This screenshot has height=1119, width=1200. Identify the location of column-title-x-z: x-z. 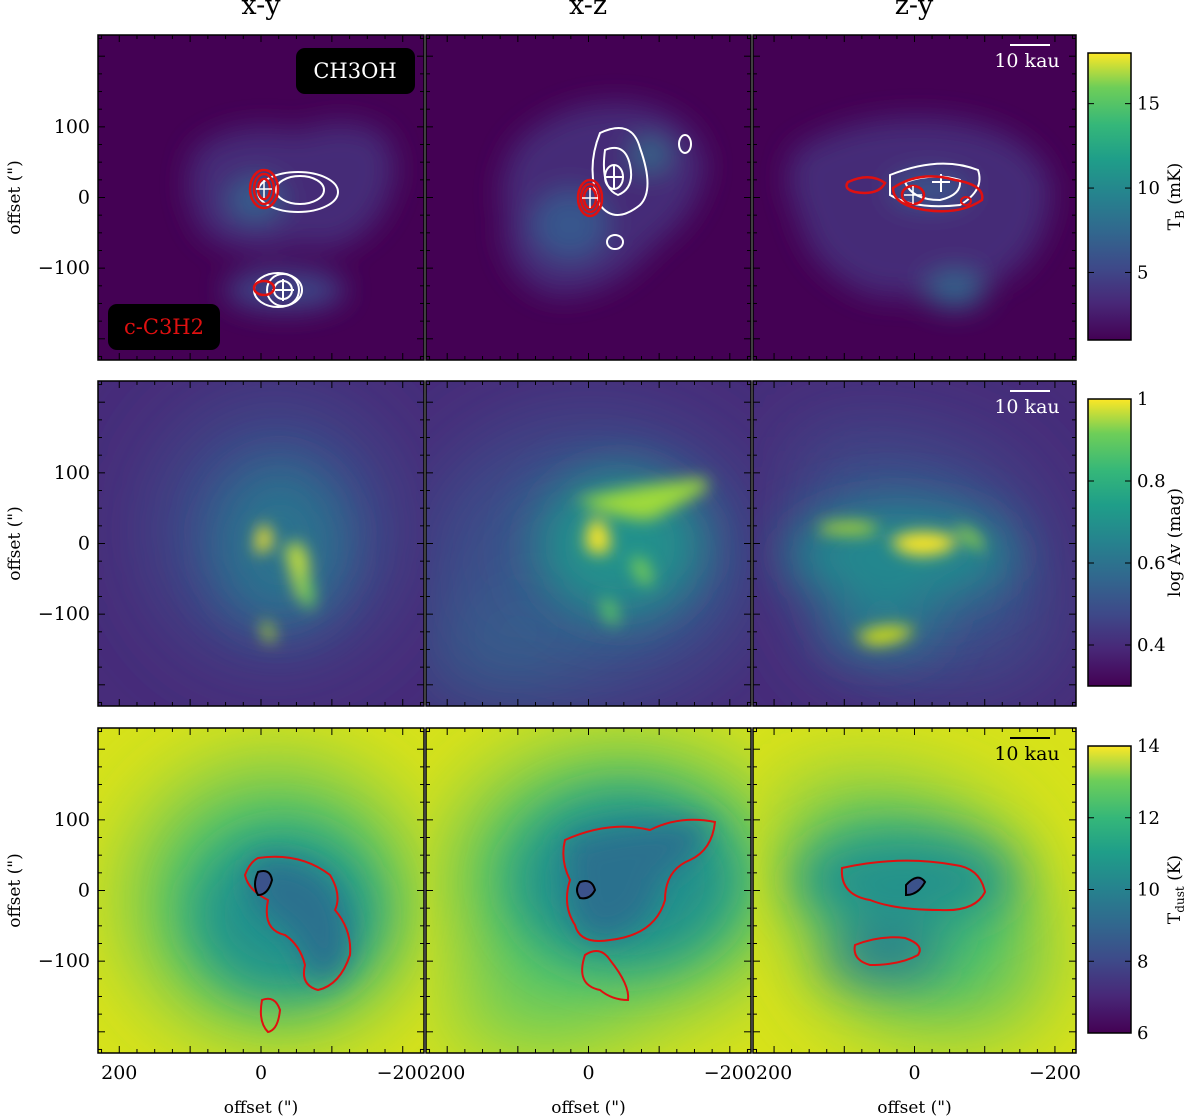
(588, 10).